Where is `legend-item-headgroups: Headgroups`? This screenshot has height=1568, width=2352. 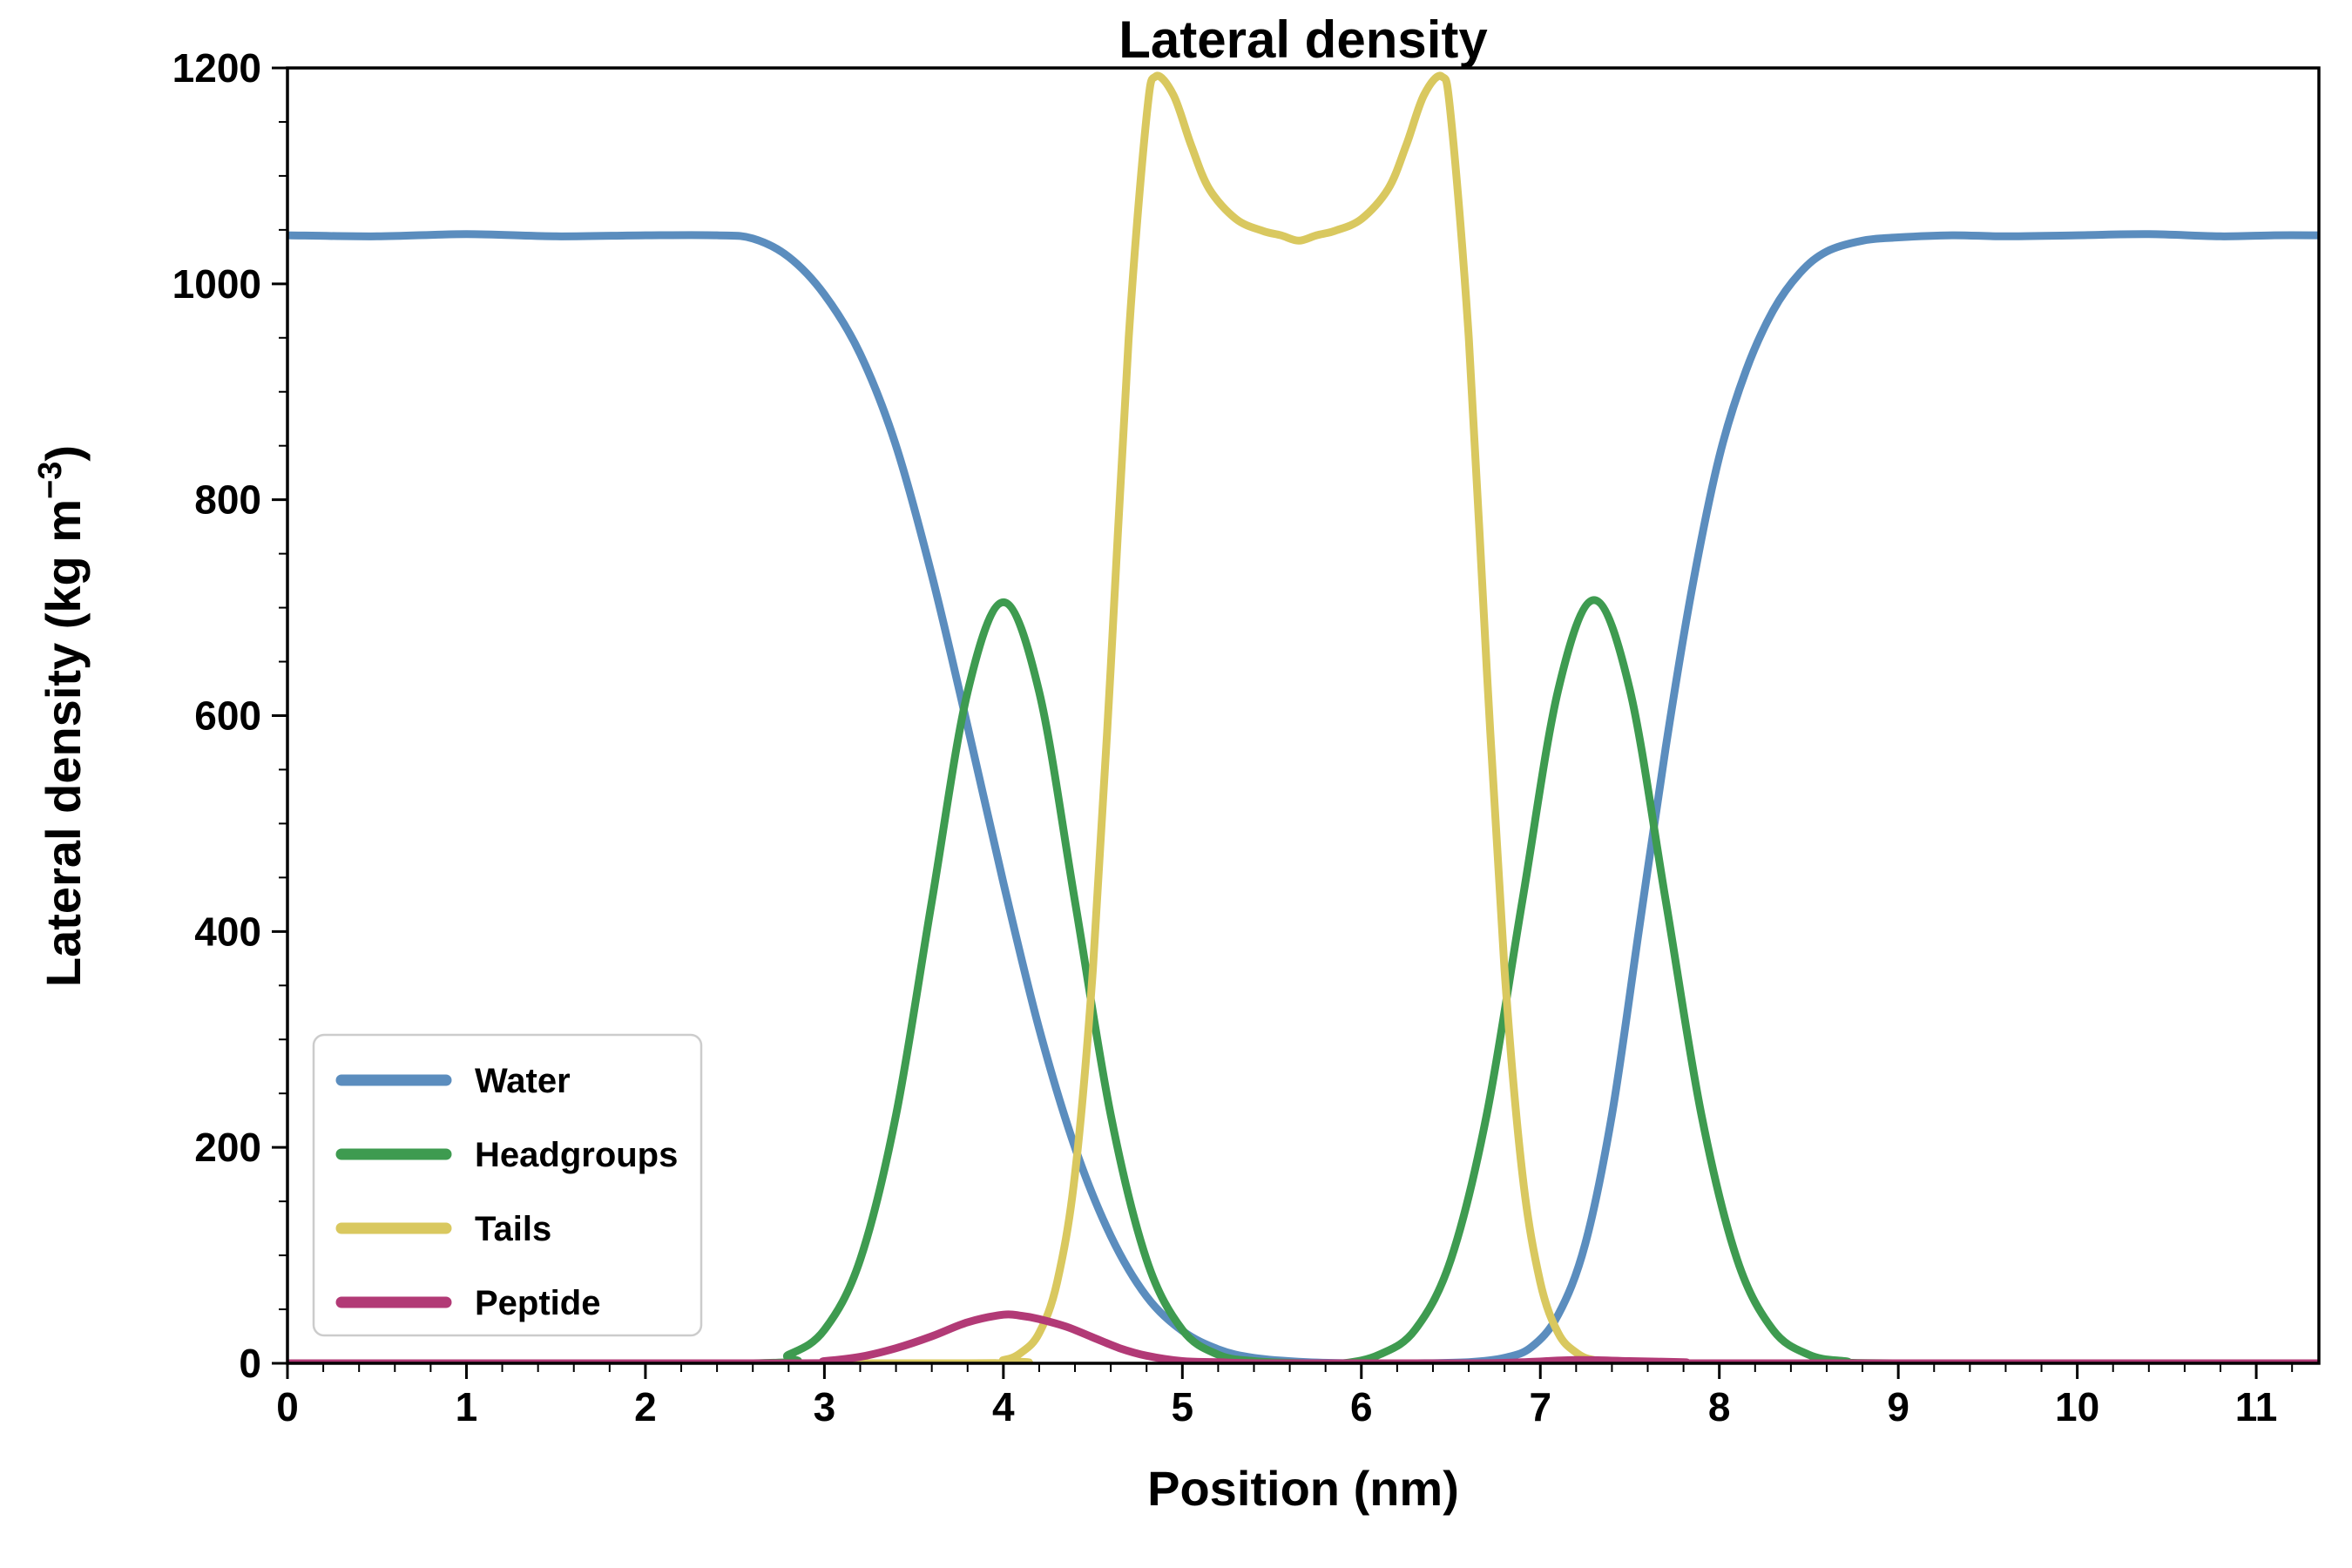
legend-item-headgroups: Headgroups is located at coordinates (506, 1155).